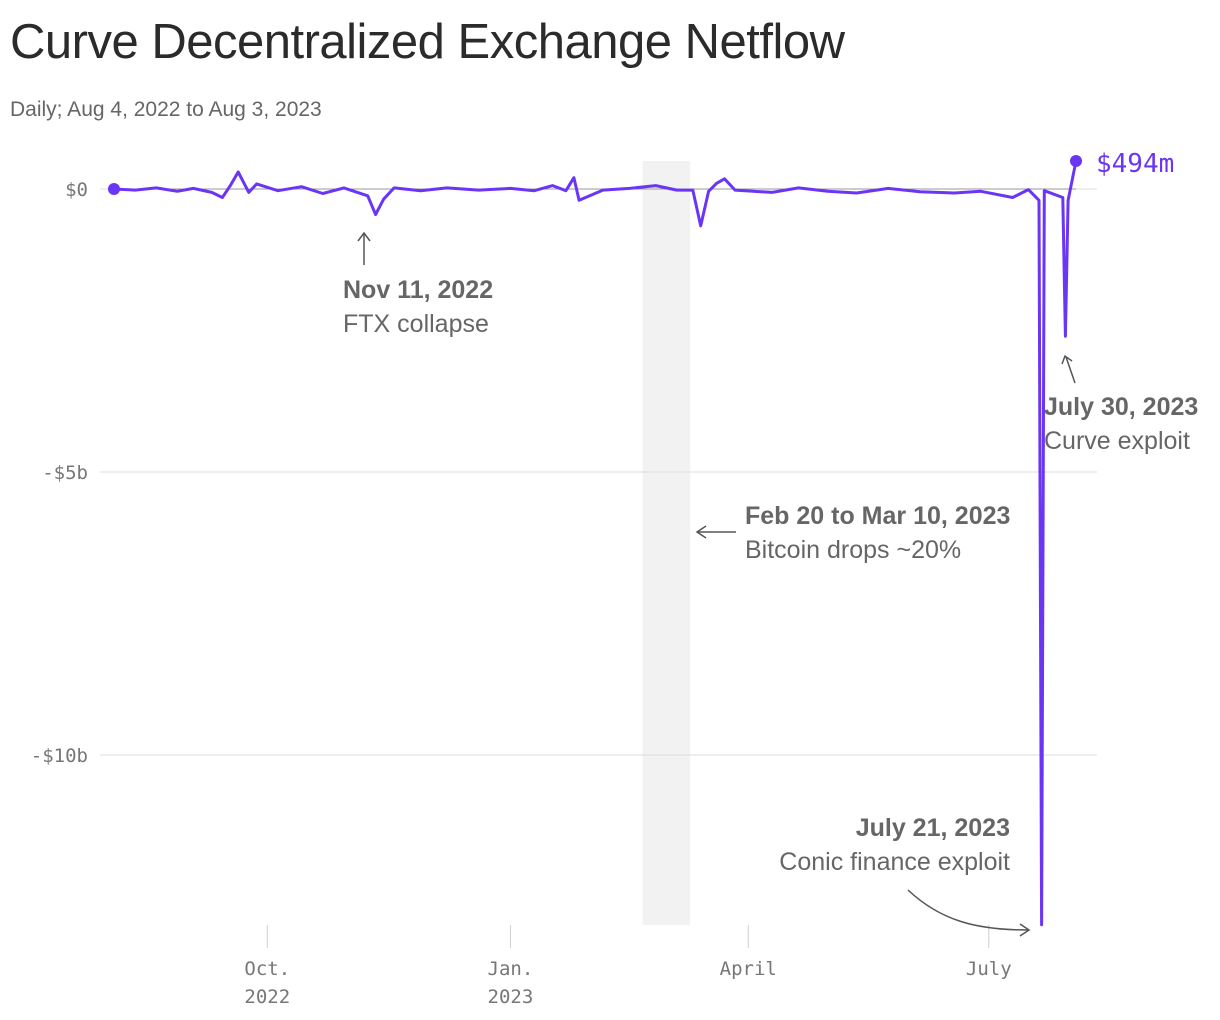  I want to click on end-value-label: $494m, so click(1135, 164).